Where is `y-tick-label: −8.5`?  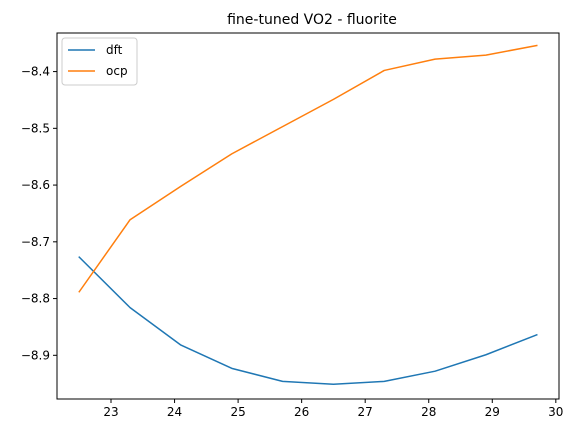
y-tick-label: −8.5 is located at coordinates (35, 128).